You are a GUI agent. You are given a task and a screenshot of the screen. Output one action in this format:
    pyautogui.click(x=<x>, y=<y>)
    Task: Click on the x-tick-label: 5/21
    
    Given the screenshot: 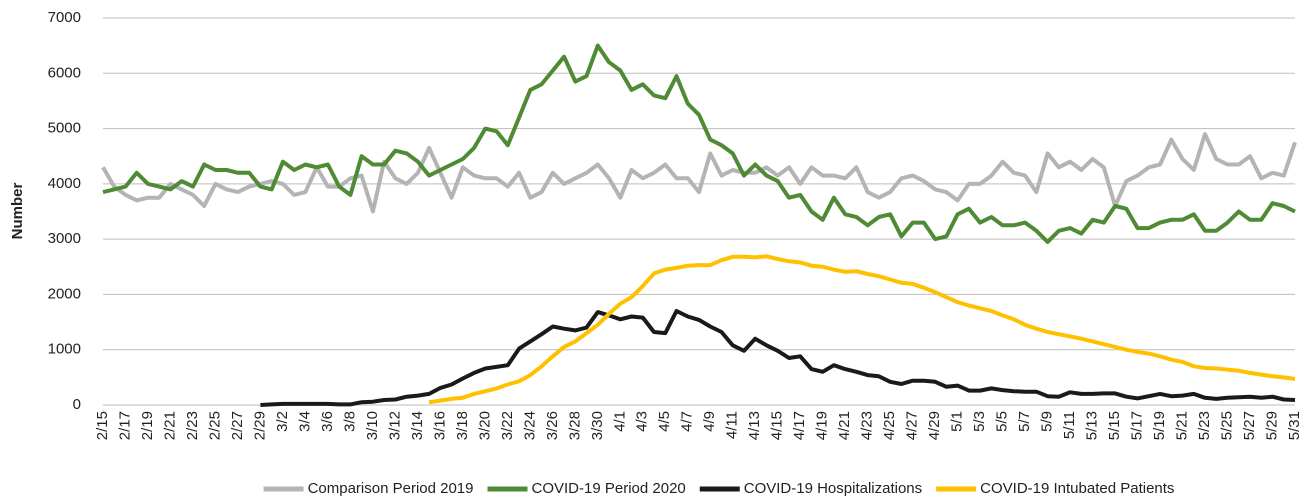 What is the action you would take?
    pyautogui.click(x=1182, y=425)
    